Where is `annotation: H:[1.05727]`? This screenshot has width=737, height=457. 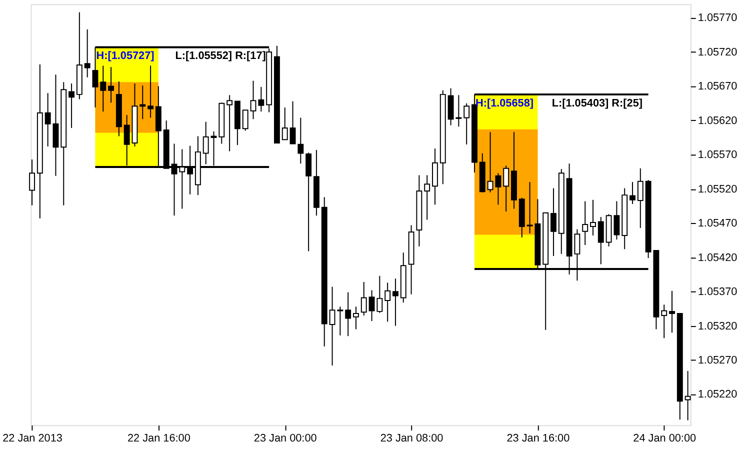
annotation: H:[1.05727] is located at coordinates (125, 56).